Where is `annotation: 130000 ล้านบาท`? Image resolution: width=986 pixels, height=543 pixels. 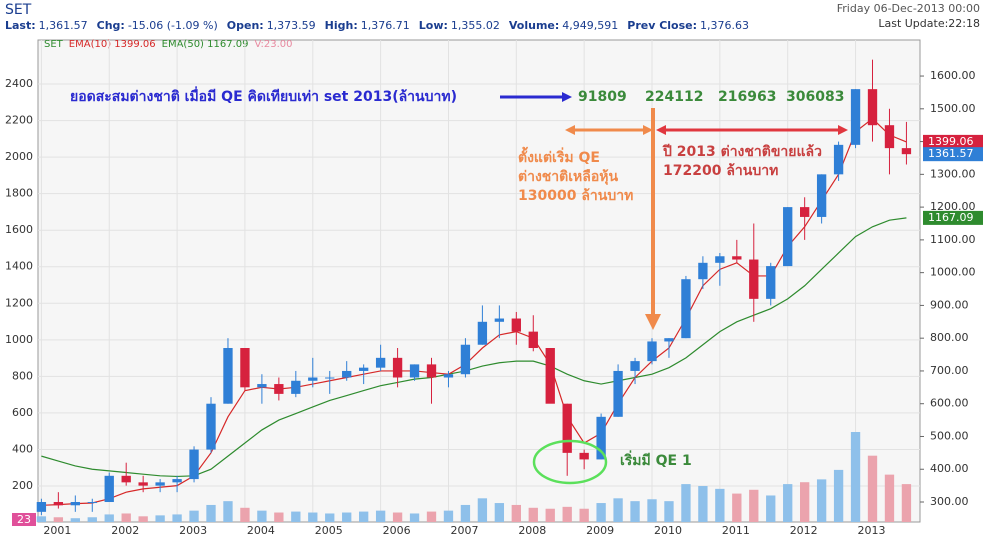
annotation: 130000 ล้านบาท is located at coordinates (575, 196).